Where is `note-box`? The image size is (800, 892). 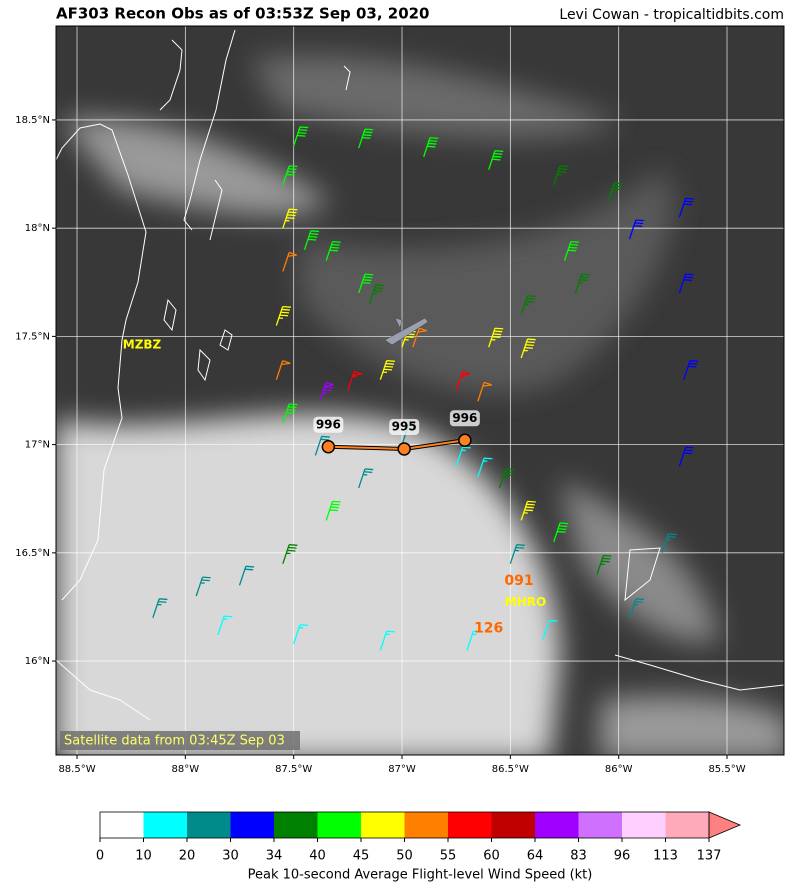
note-box is located at coordinates (180, 740).